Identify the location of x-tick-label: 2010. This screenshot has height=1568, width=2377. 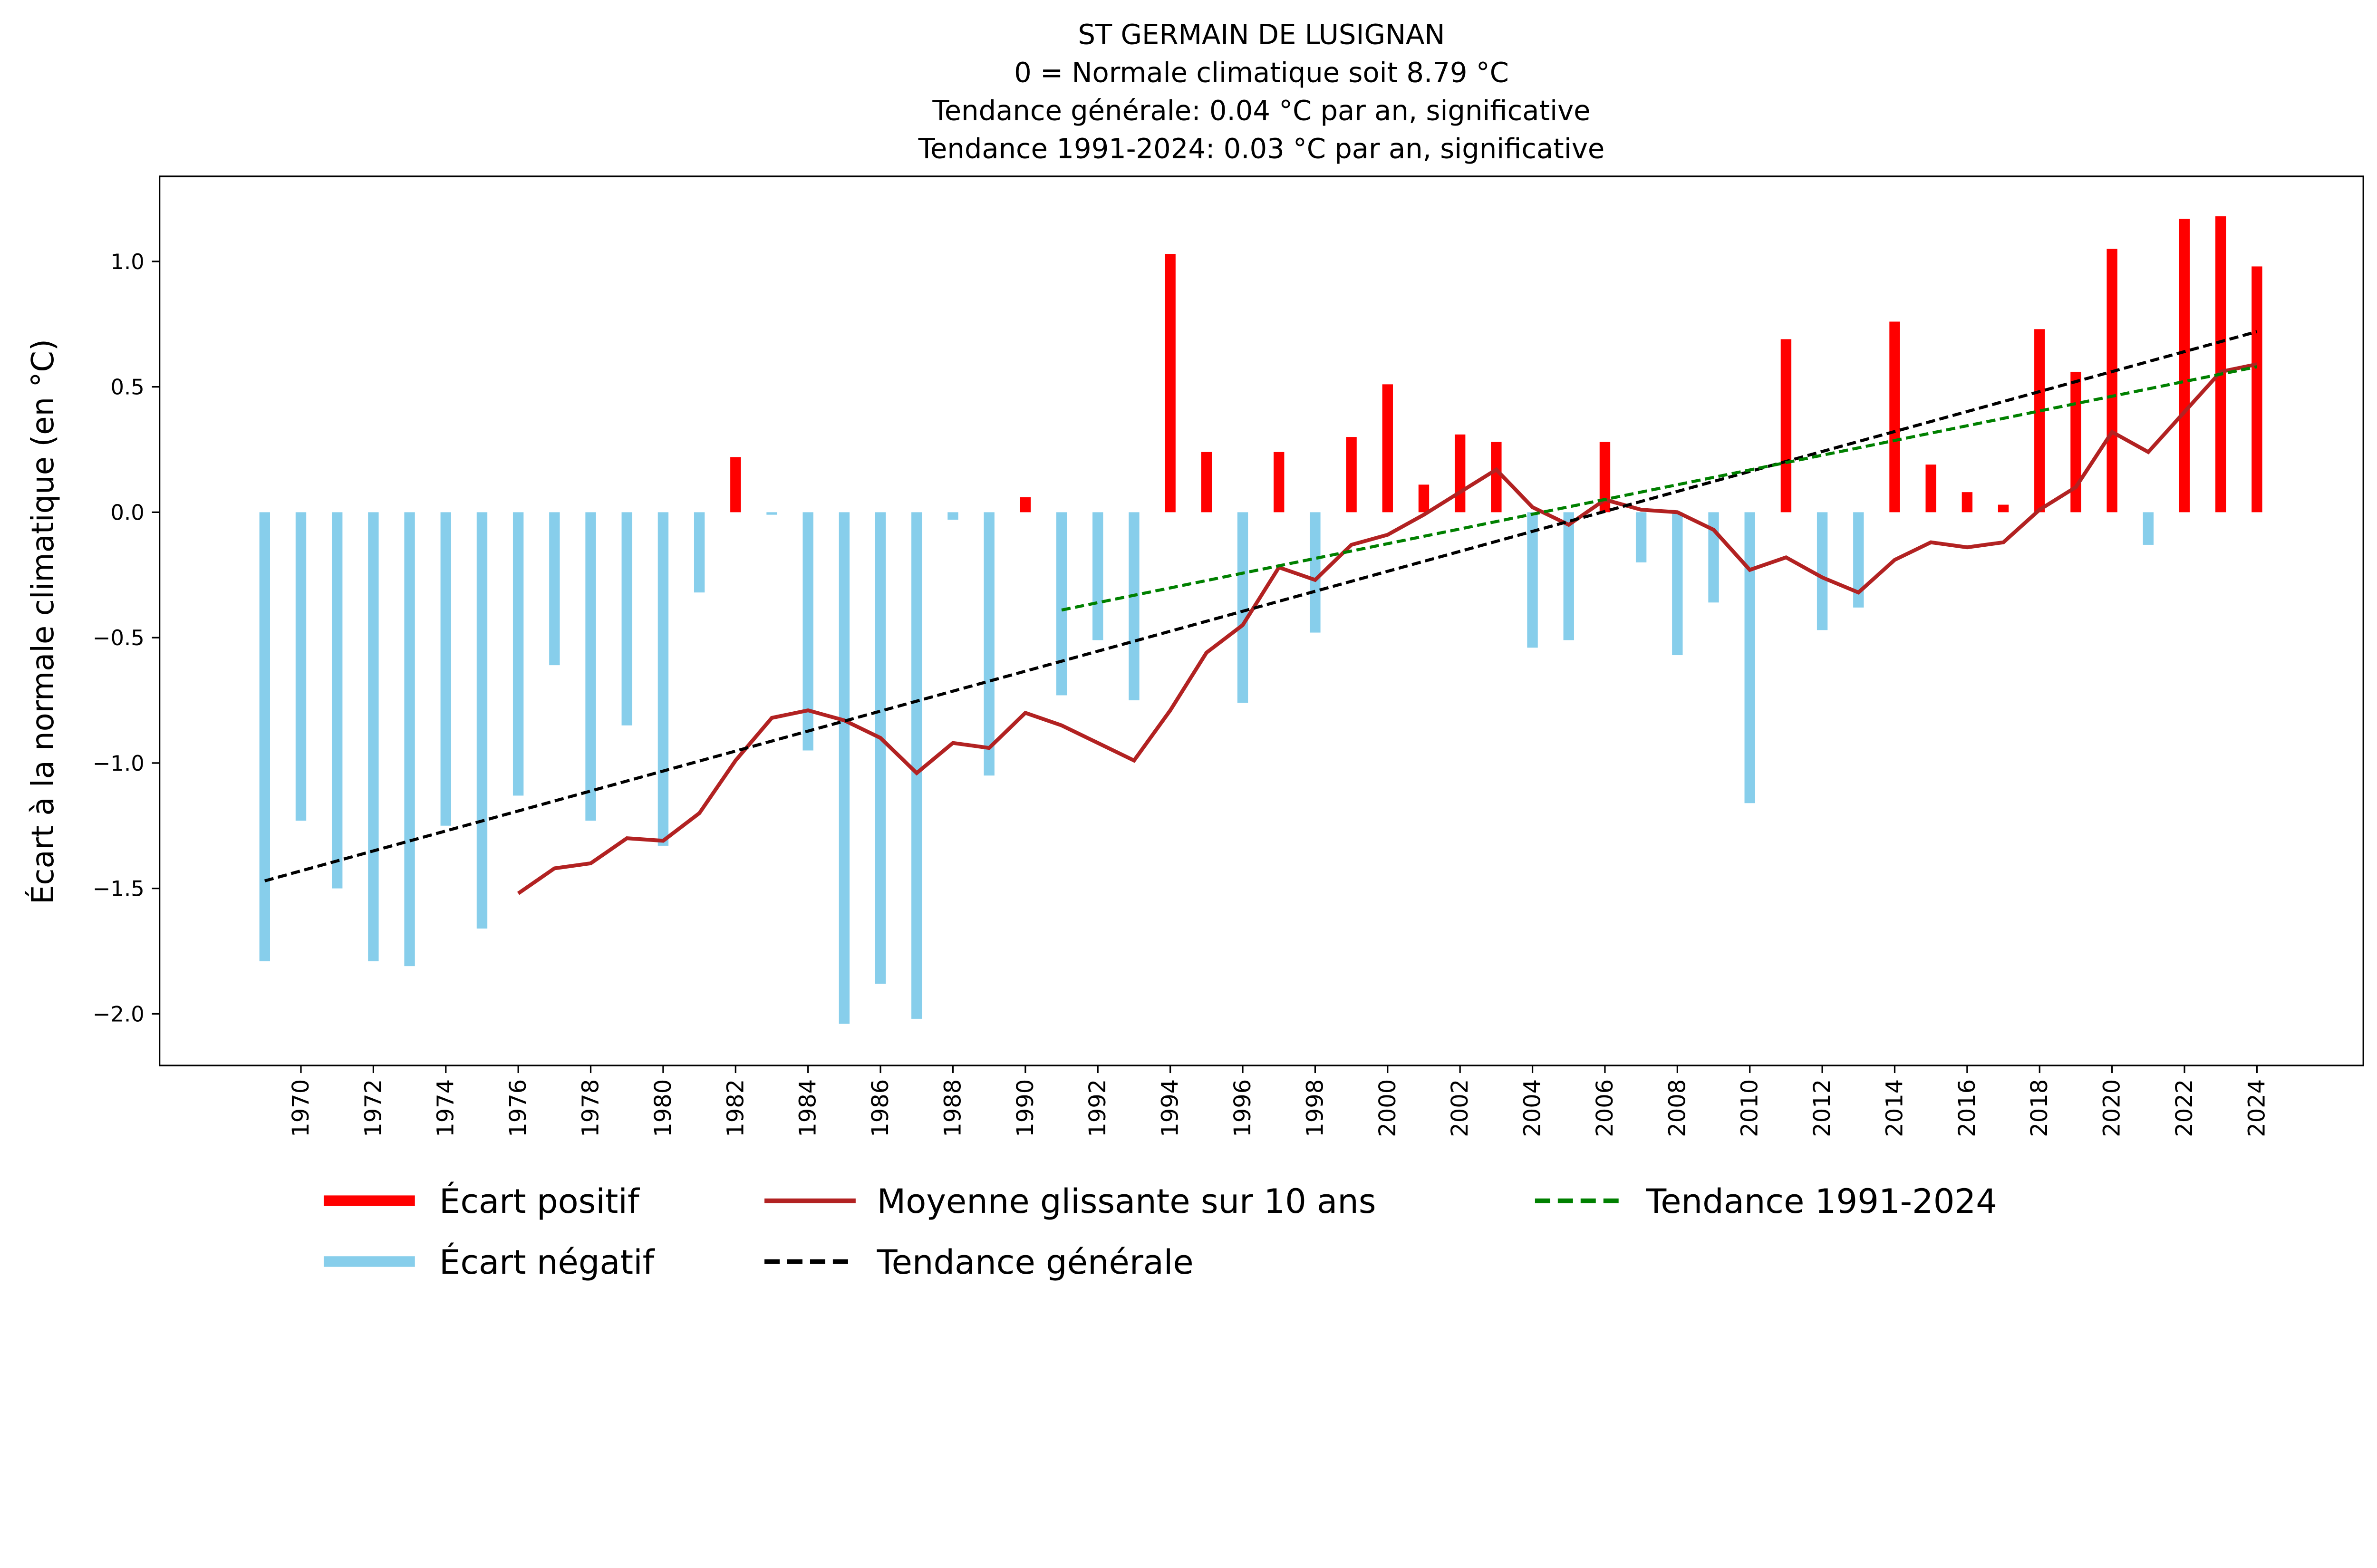
(1750, 1108).